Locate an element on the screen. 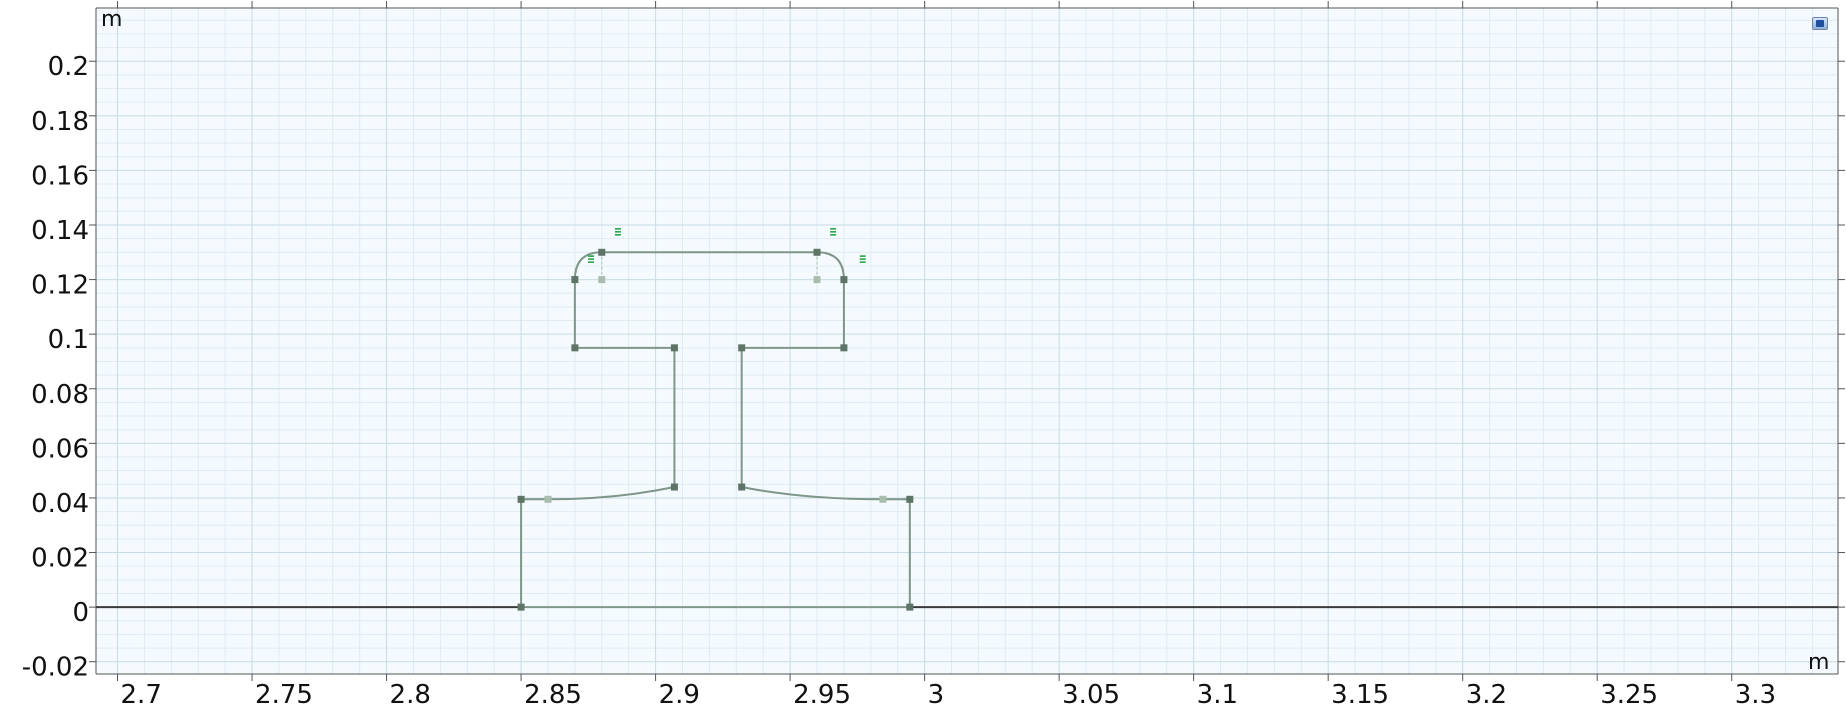 The image size is (1846, 708). x-tick-label: 3.15 is located at coordinates (1360, 694).